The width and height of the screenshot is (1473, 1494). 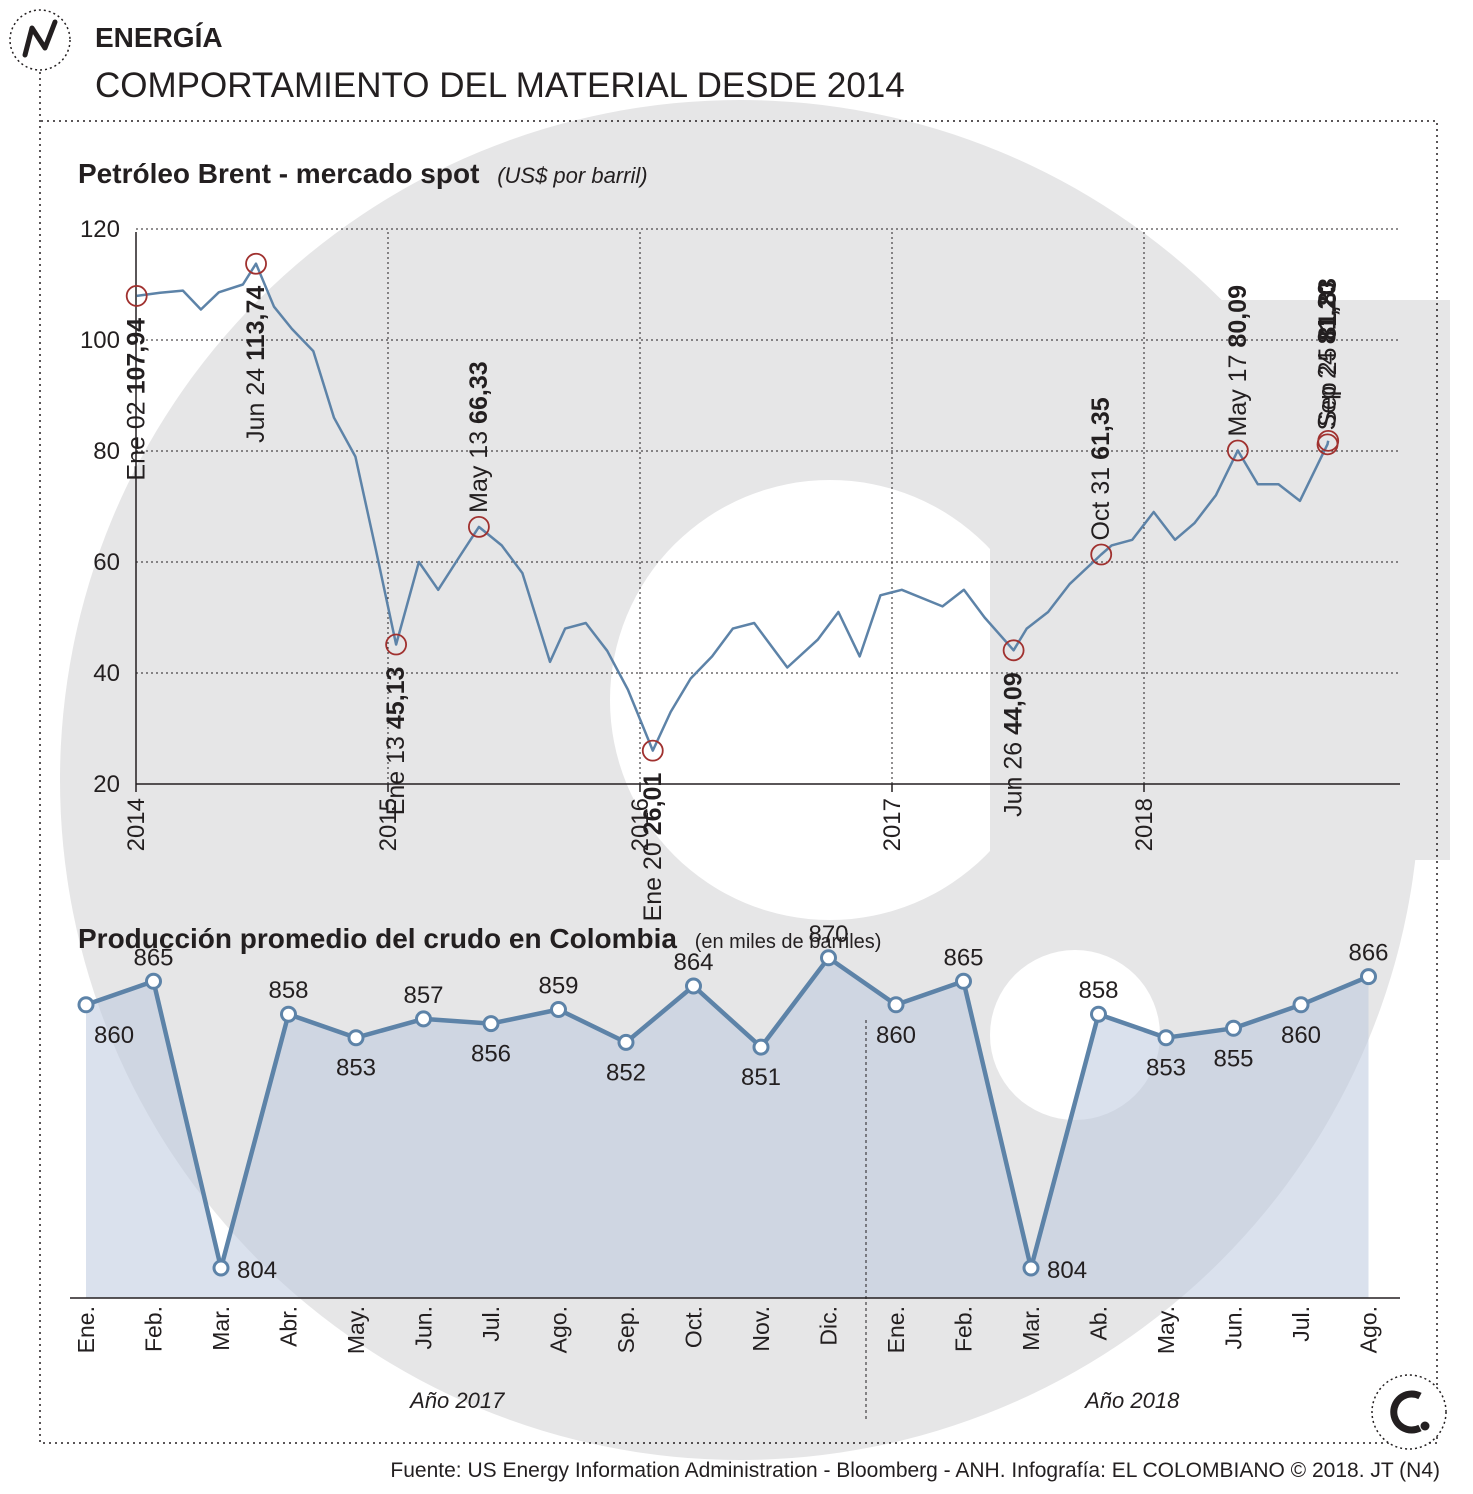 What do you see at coordinates (896, 1035) in the screenshot?
I see `production-data-label: 860` at bounding box center [896, 1035].